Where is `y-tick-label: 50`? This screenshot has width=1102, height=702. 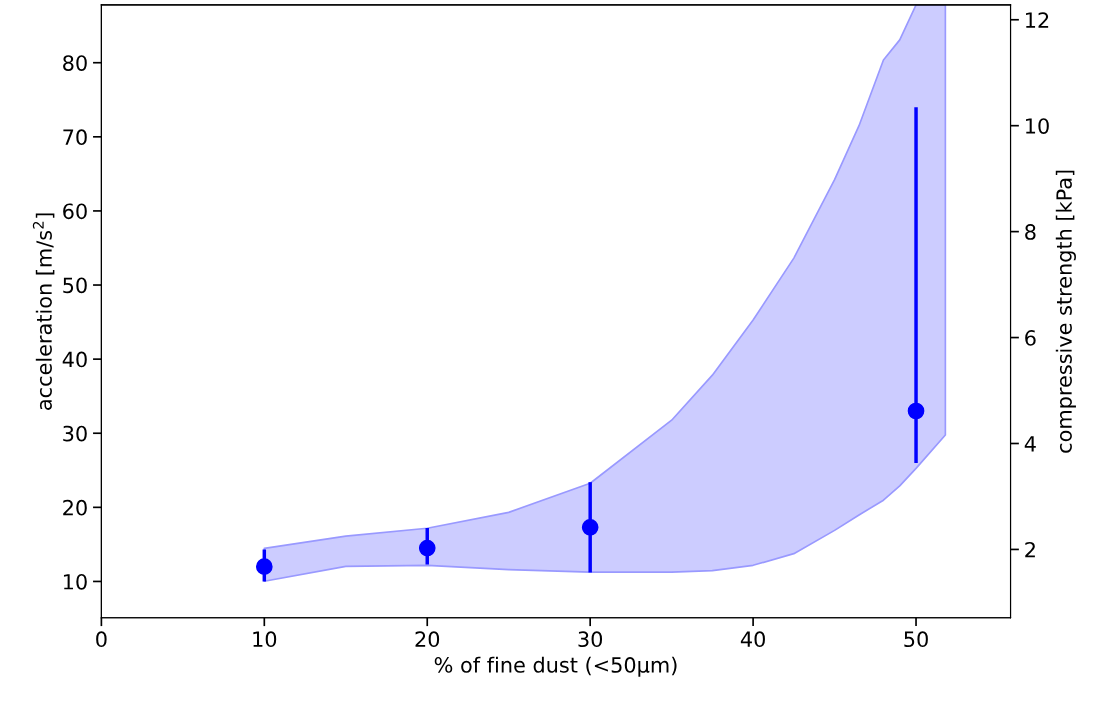
y-tick-label: 50 is located at coordinates (75, 285).